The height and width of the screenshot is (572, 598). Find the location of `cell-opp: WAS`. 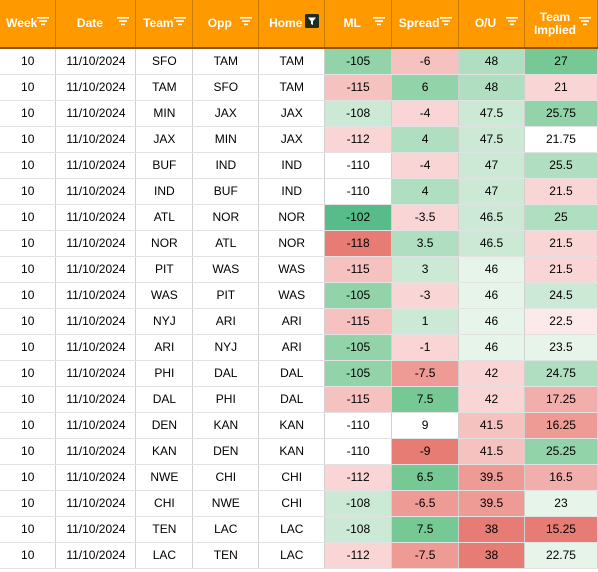

cell-opp: WAS is located at coordinates (226, 269).